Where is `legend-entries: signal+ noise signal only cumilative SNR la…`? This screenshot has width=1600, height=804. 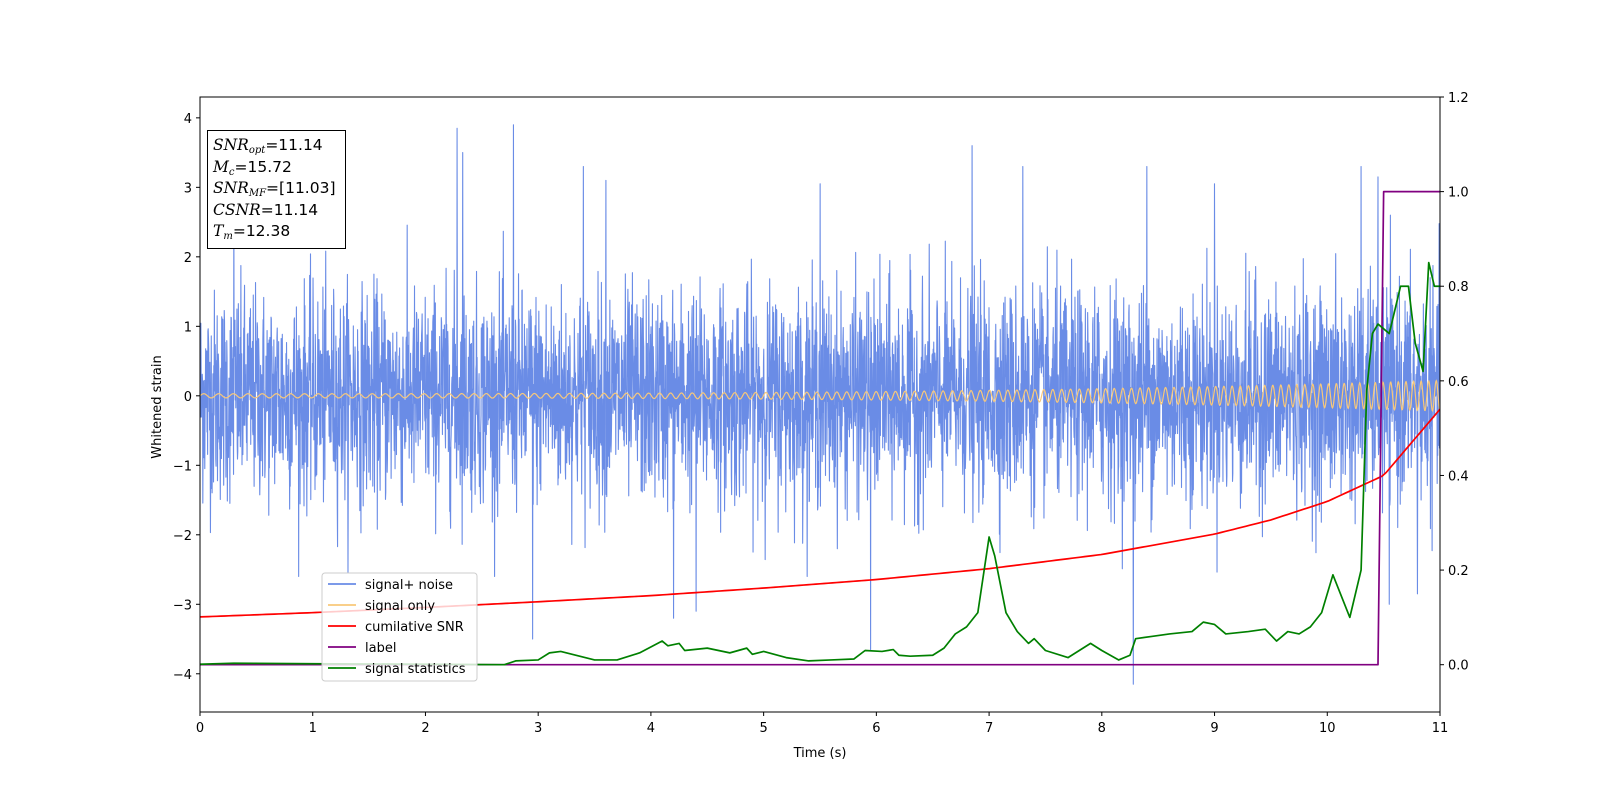
legend-entries: signal+ noise signal only cumilative SNR la… is located at coordinates (397, 627).